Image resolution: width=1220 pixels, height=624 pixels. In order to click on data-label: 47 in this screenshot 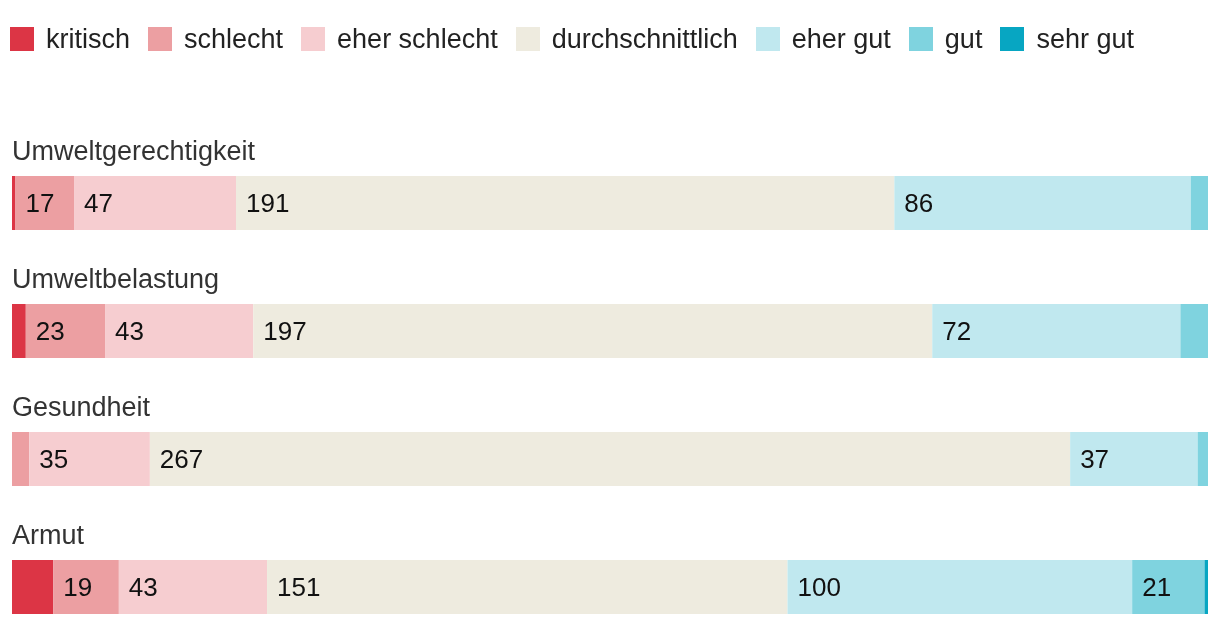, I will do `click(98, 203)`.